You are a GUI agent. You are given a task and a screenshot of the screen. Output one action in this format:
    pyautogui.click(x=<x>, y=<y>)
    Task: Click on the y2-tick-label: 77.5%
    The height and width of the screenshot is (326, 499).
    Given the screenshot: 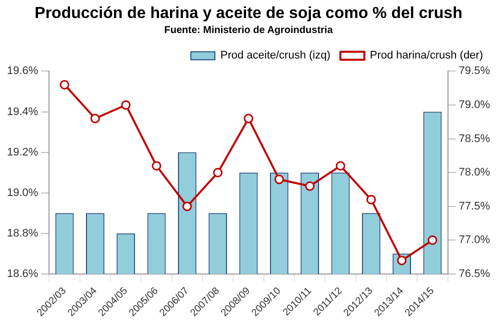 What is the action you would take?
    pyautogui.click(x=474, y=206)
    